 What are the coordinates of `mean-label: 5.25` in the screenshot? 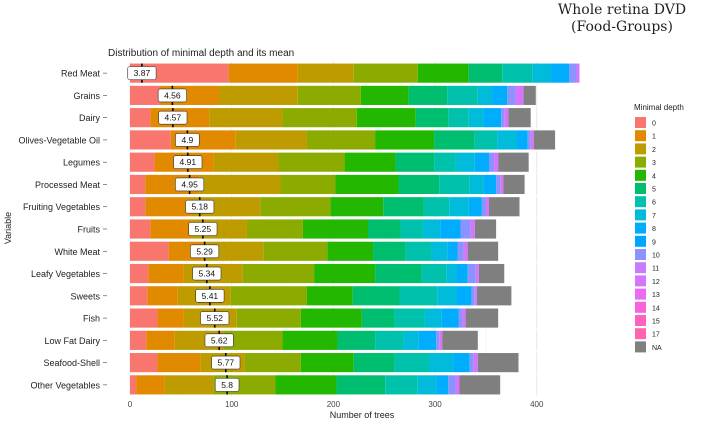 It's located at (203, 229).